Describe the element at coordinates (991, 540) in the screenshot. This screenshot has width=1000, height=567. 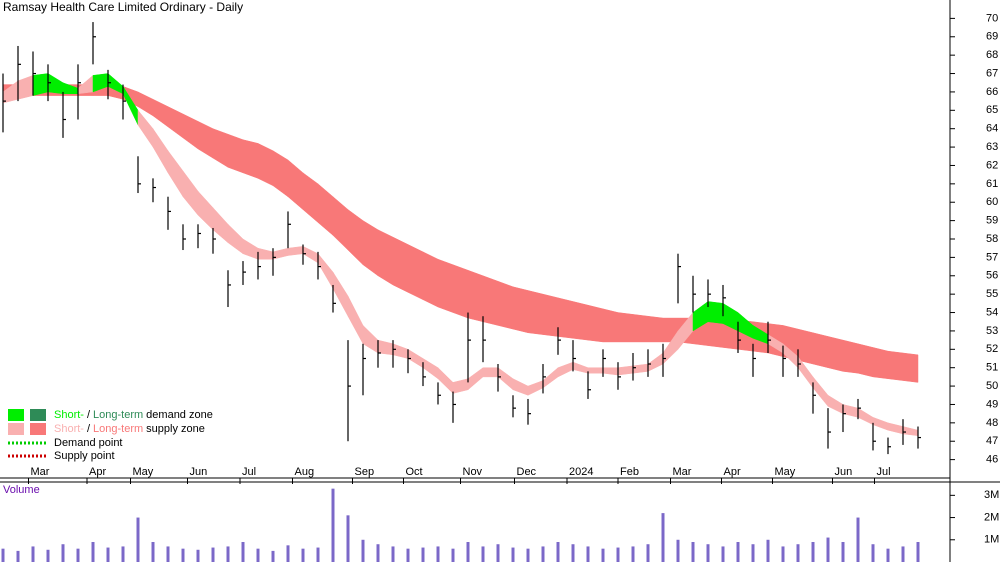
I see `volume-tick-label: 1M` at that location.